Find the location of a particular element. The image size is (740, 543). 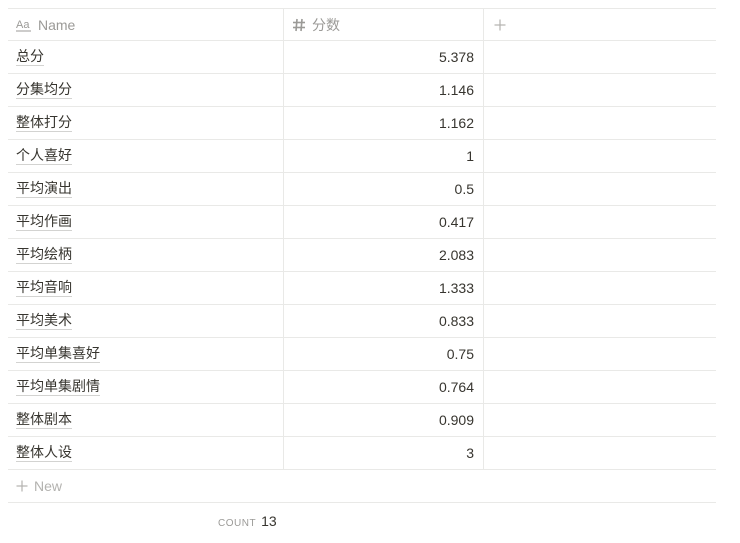

row-name-text: 总分 is located at coordinates (30, 57).